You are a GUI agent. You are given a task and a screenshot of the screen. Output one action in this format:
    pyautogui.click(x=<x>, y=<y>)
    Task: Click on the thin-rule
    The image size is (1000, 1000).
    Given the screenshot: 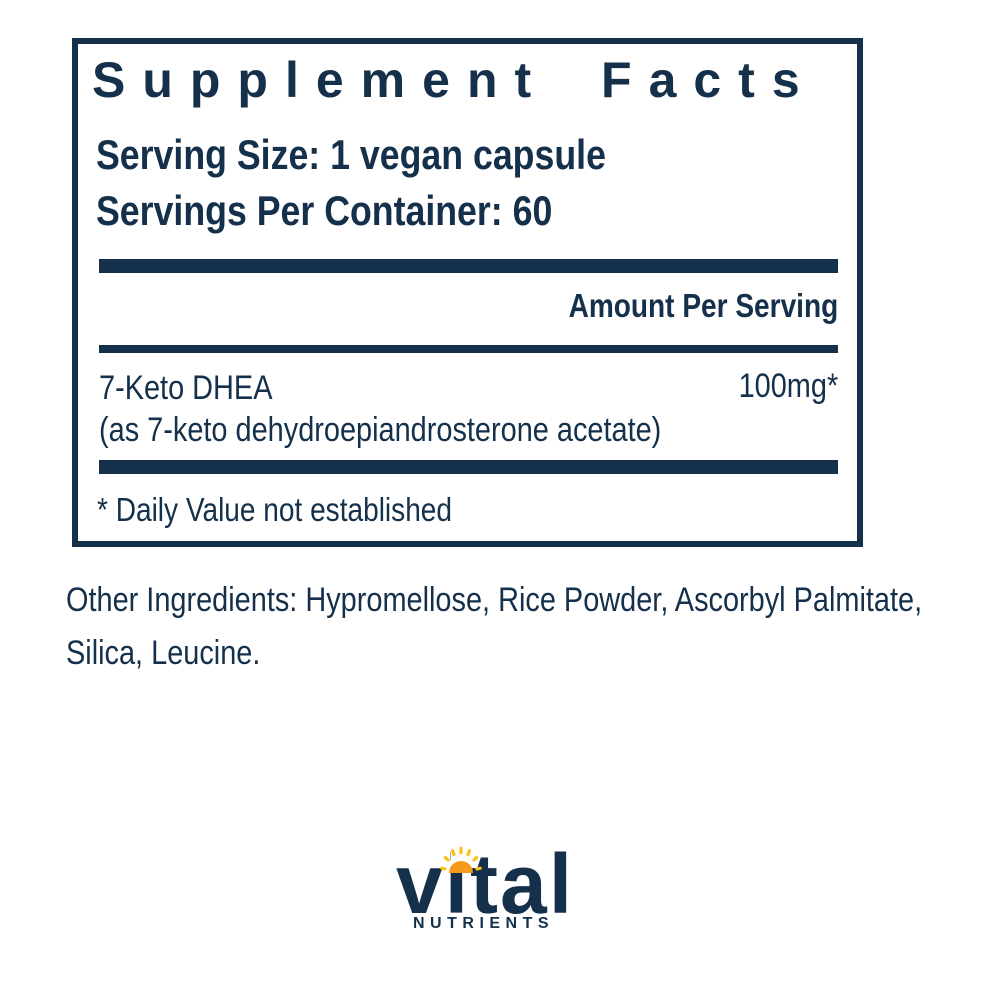 What is the action you would take?
    pyautogui.click(x=468, y=349)
    